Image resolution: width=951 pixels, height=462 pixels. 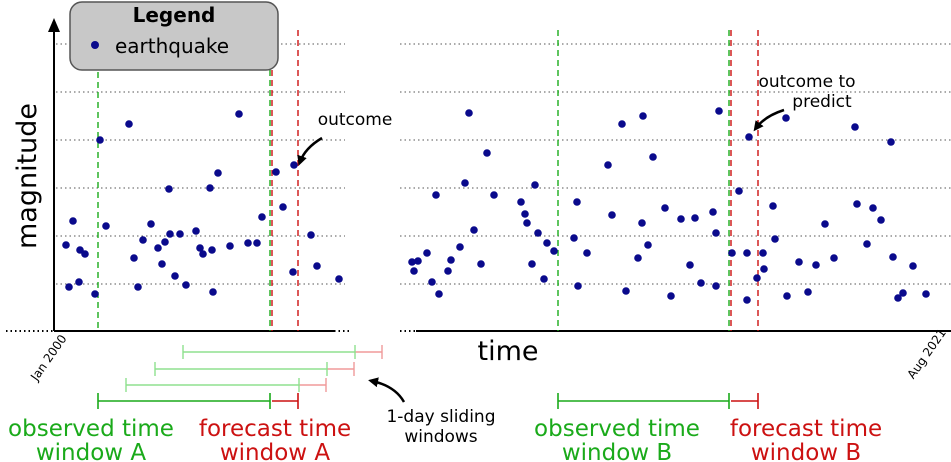 What do you see at coordinates (769, 120) in the screenshot?
I see `outcome-to-predict-arrow` at bounding box center [769, 120].